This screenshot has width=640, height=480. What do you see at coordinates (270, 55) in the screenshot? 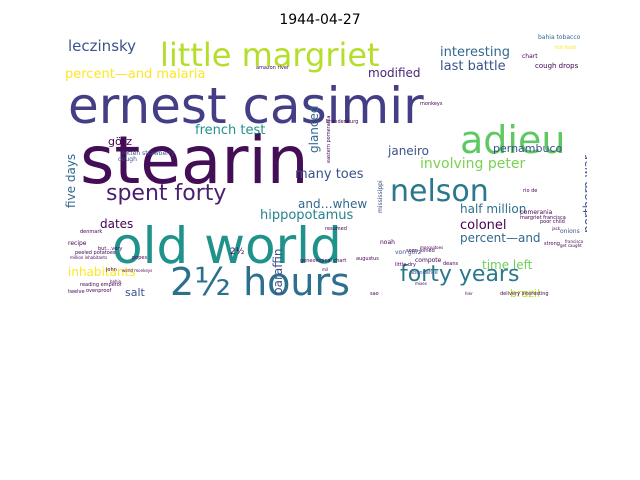
I see `cloud-word: little margriet` at bounding box center [270, 55].